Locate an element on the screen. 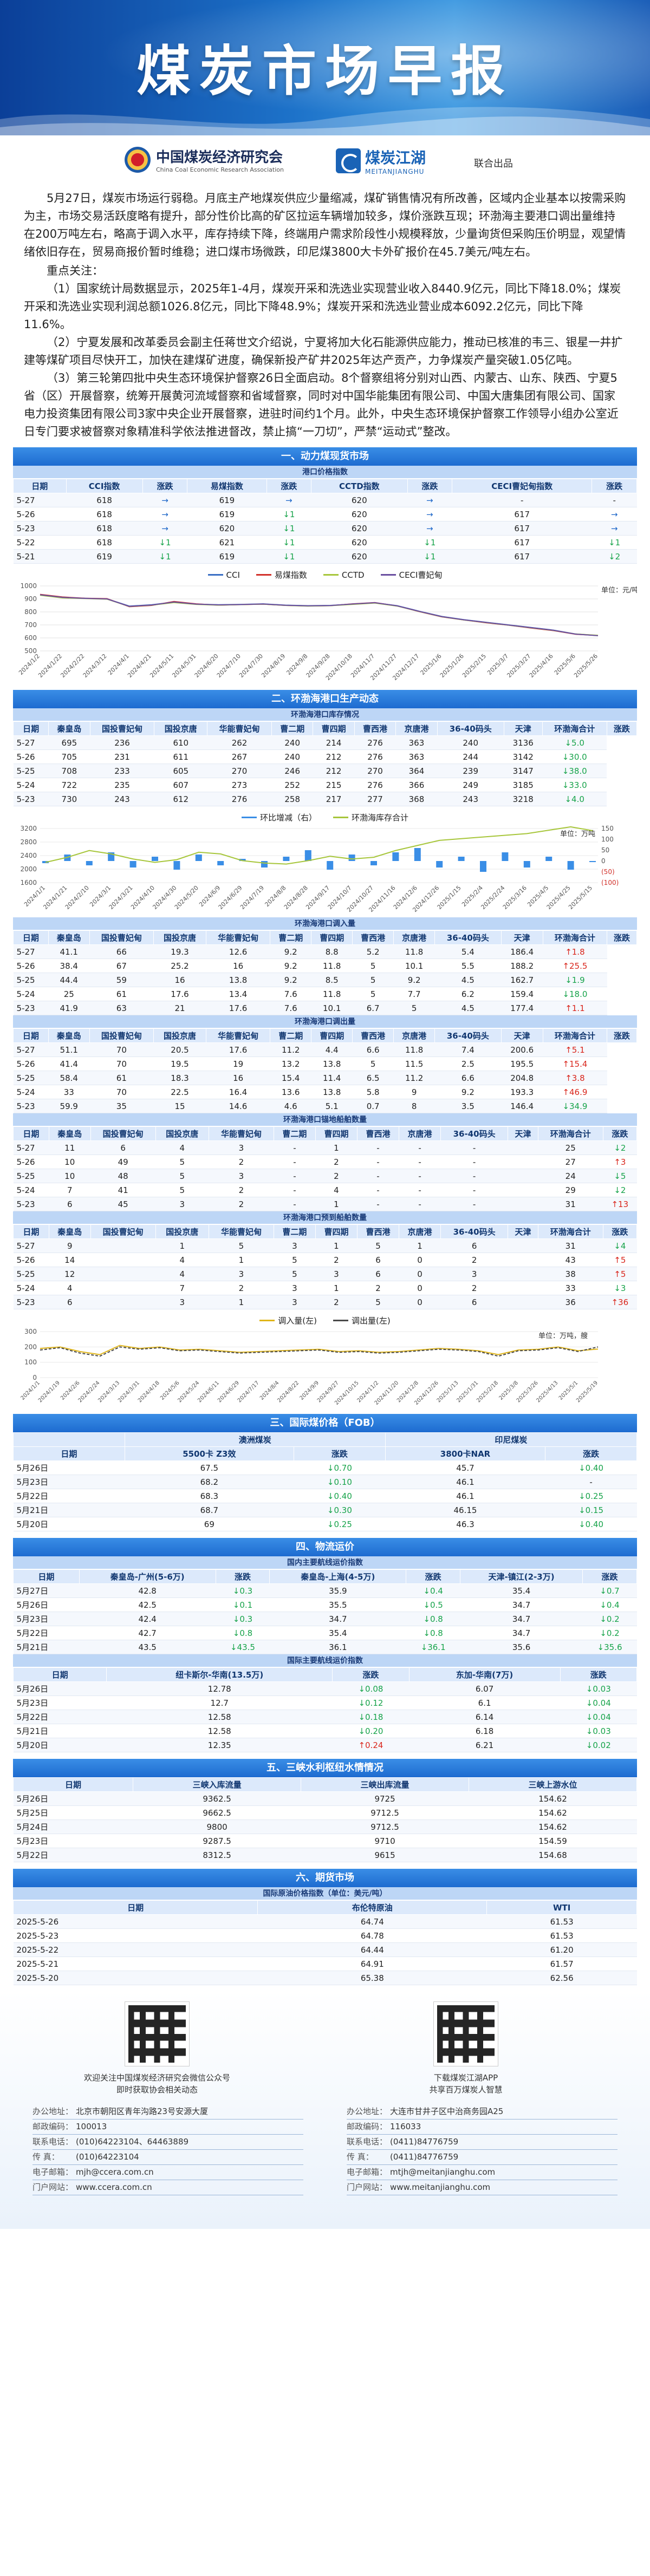 The image size is (650, 2576). col-header: 天津 is located at coordinates (521, 937).